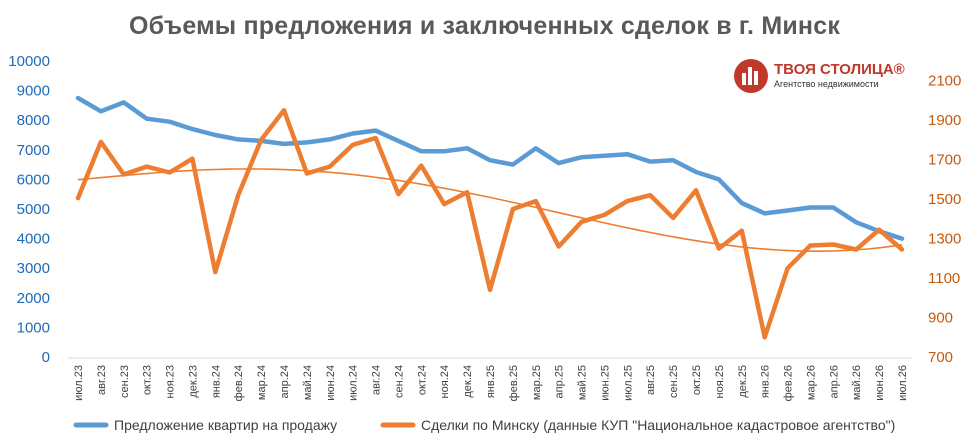 This screenshot has width=969, height=447. Describe the element at coordinates (468, 381) in the screenshot. I see `x-tick-label: дек.24` at that location.